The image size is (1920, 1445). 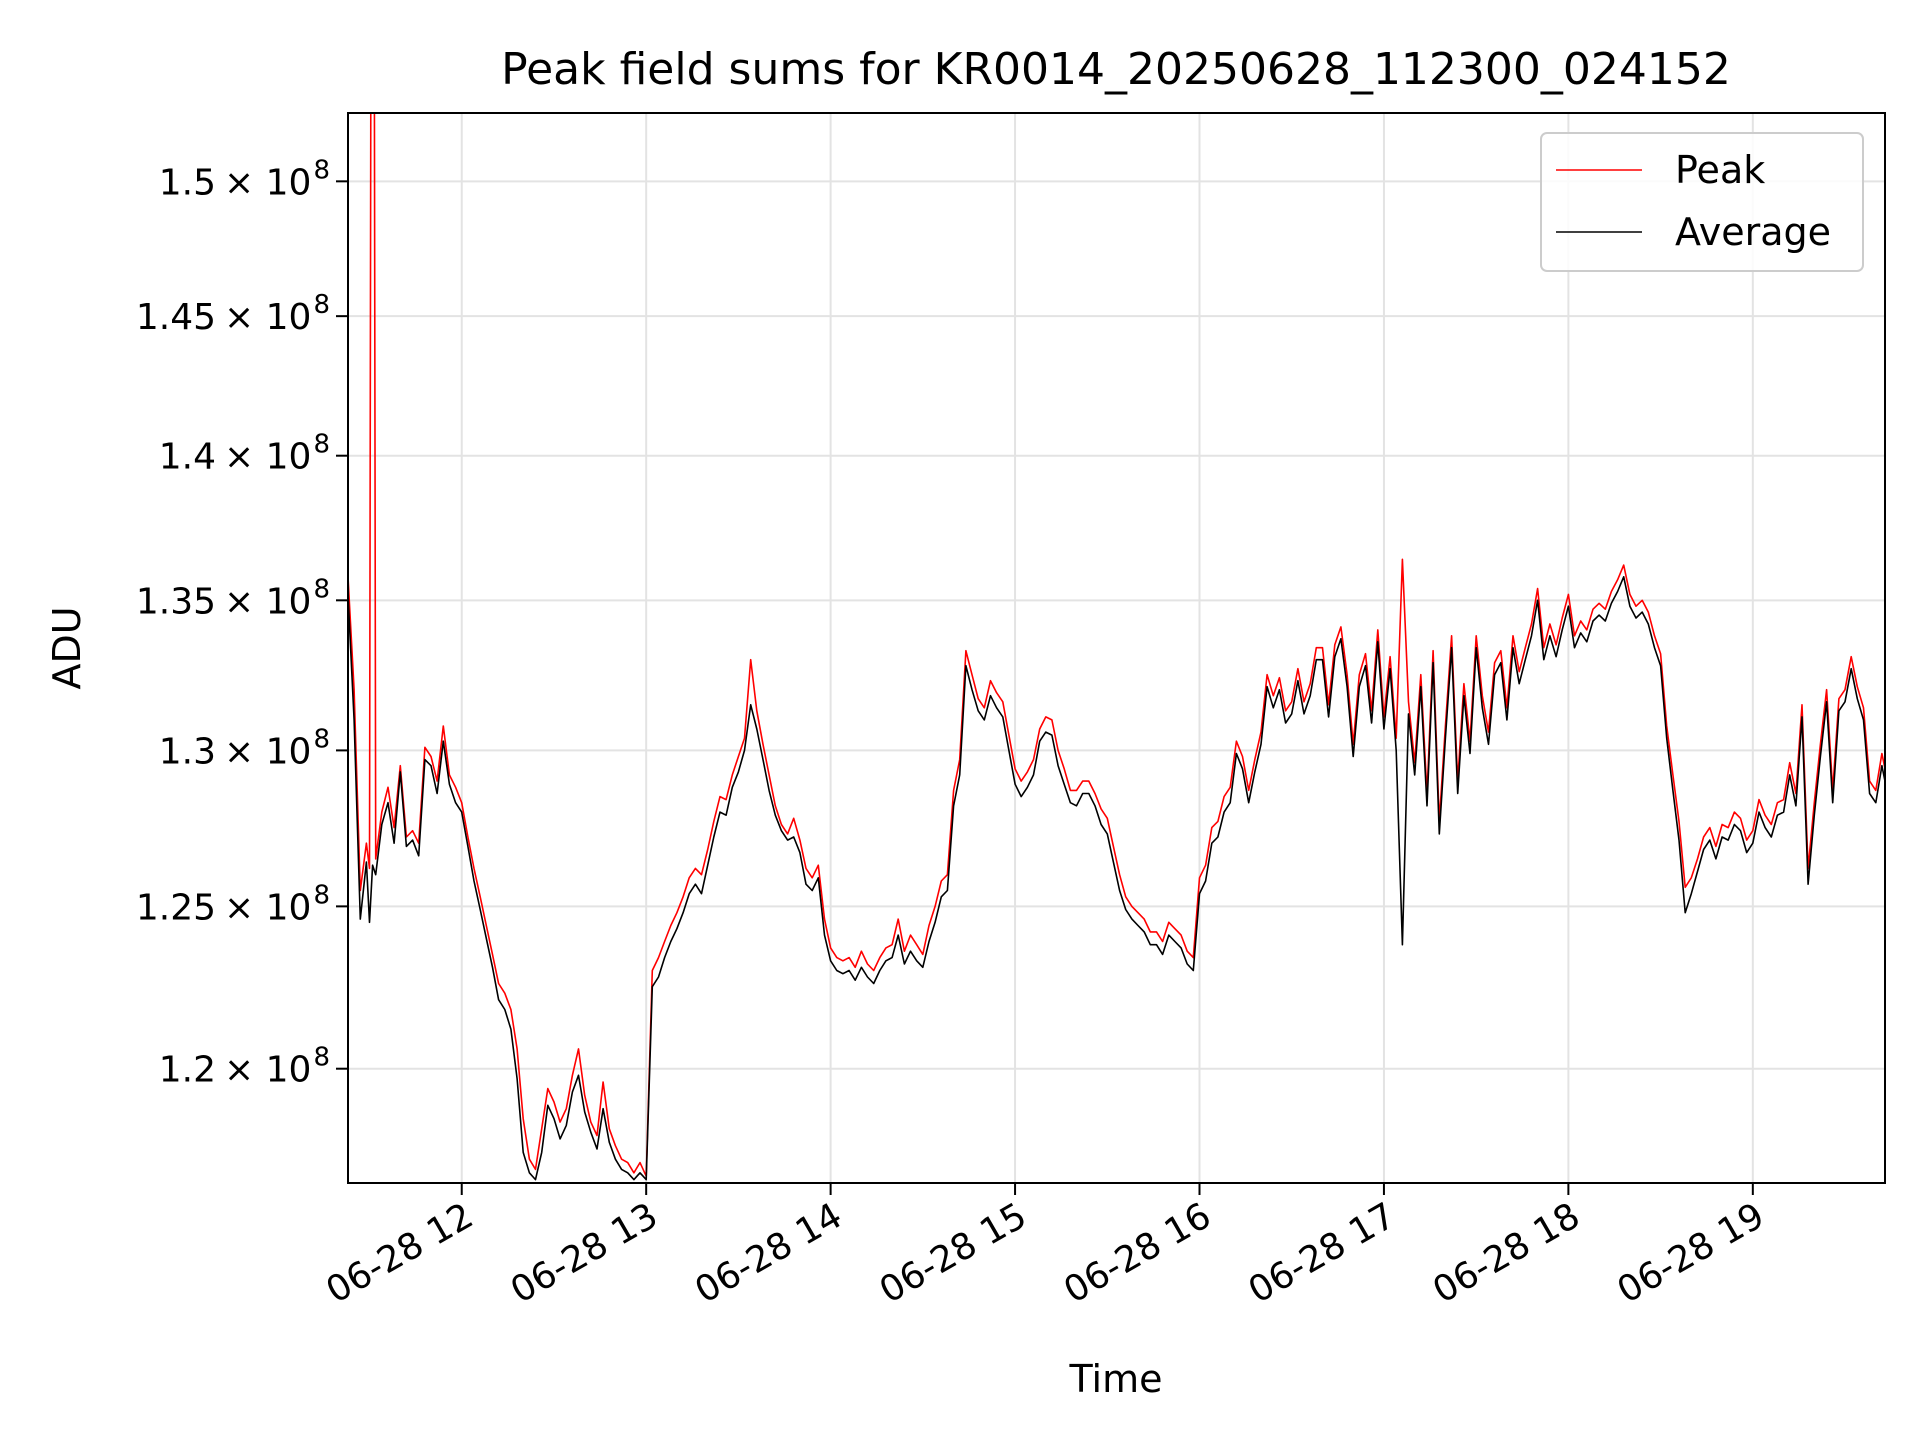 What do you see at coordinates (187, 751) in the screenshot?
I see `y-tick-mantissa: 1.3` at bounding box center [187, 751].